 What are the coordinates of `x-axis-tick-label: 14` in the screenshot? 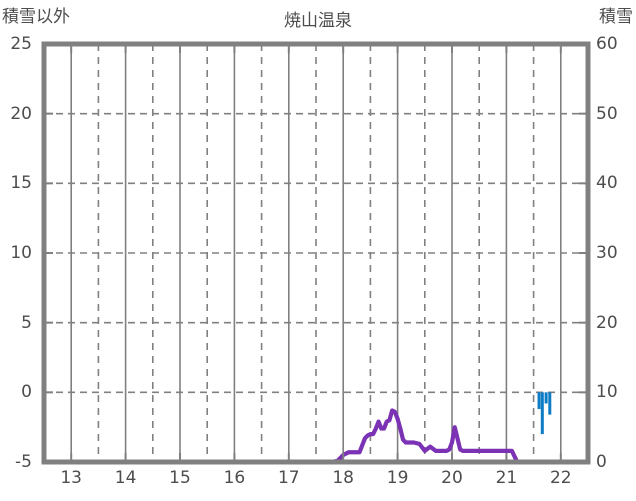 It's located at (125, 478).